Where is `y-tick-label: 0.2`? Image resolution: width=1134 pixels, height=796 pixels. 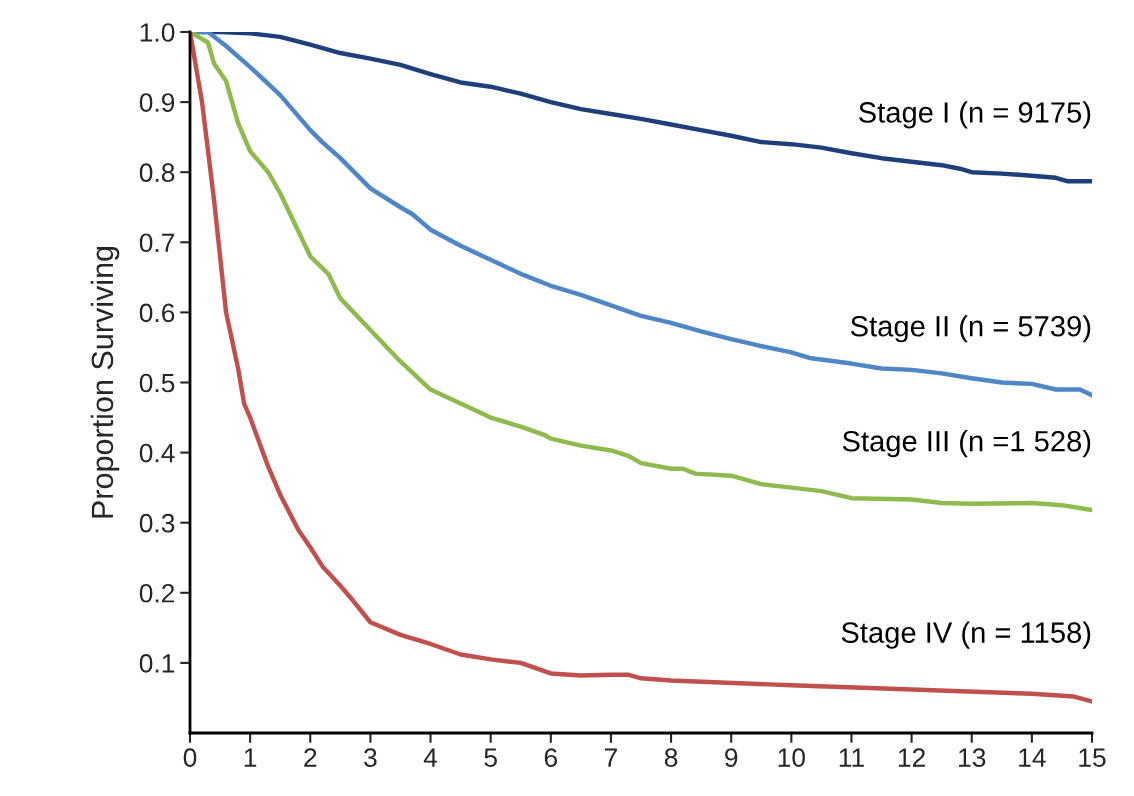
y-tick-label: 0.2 is located at coordinates (157, 593).